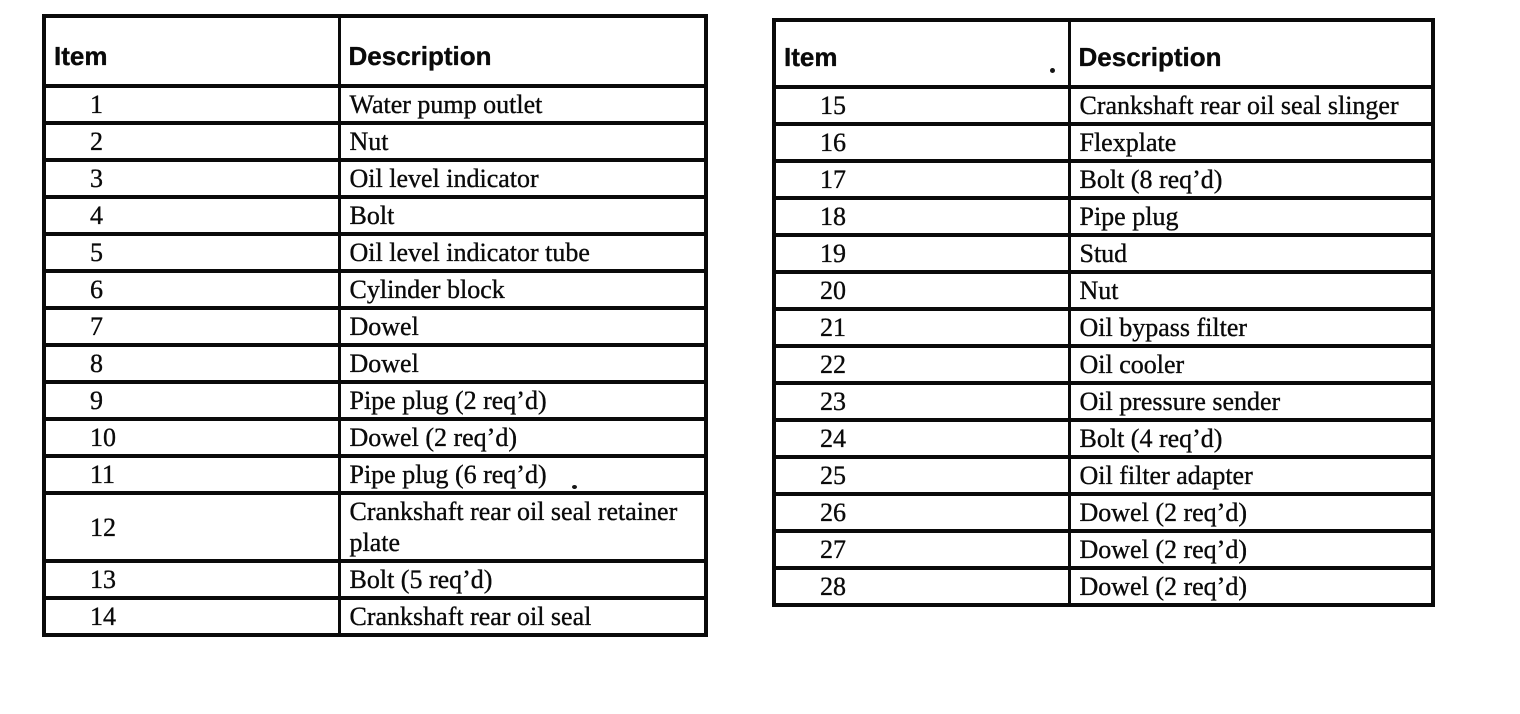 Image resolution: width=1520 pixels, height=714 pixels. I want to click on table-row: 6 Cylinder block, so click(375, 289).